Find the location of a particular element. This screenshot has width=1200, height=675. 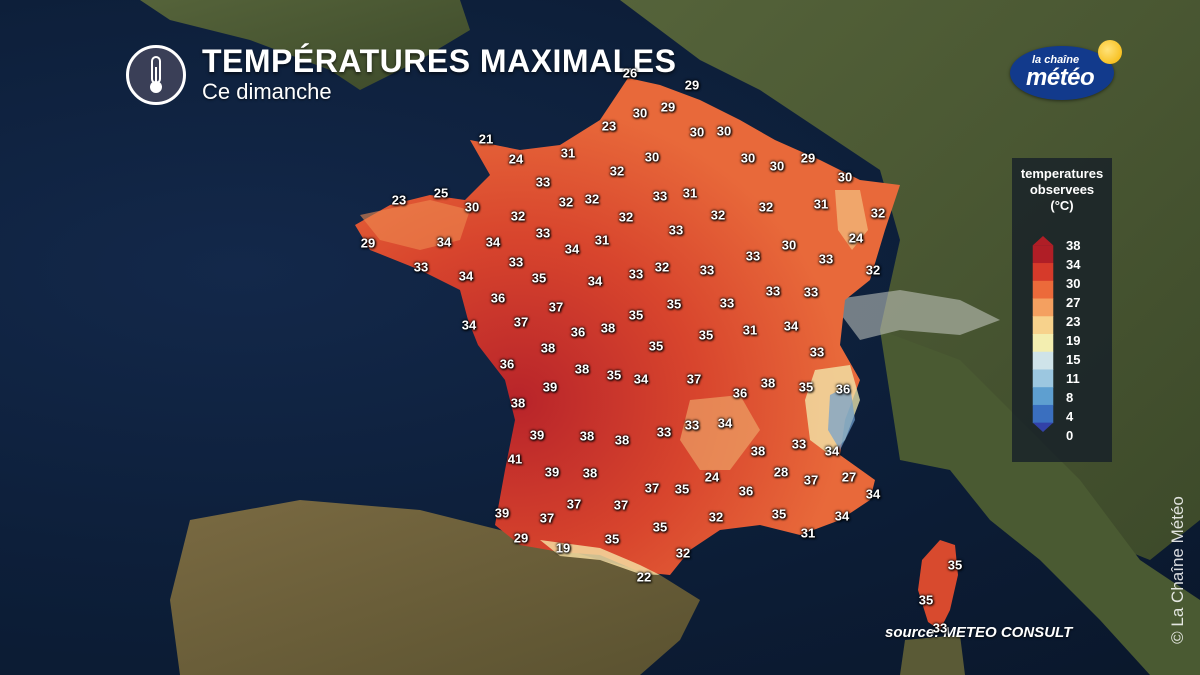

temperature-label: 25 is located at coordinates (441, 193).